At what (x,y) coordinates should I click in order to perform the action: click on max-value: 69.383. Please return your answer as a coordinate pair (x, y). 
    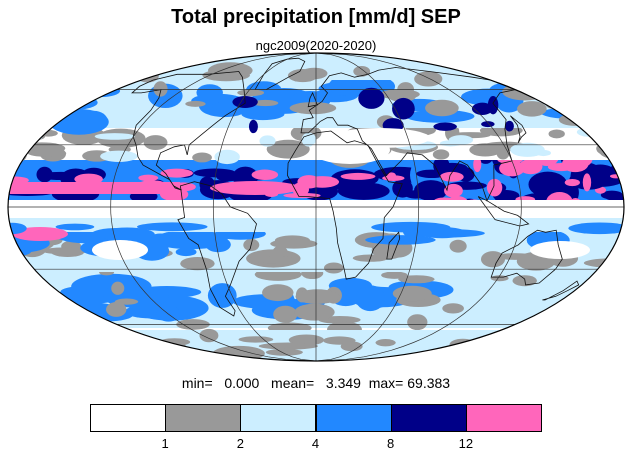
    Looking at the image, I should click on (429, 383).